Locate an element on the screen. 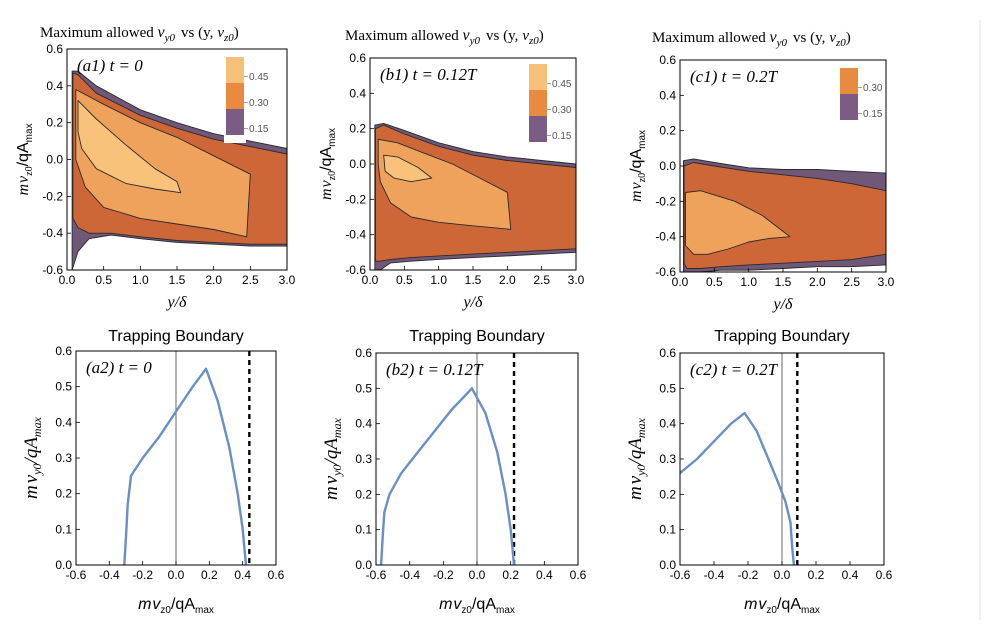 The height and width of the screenshot is (632, 986). y-label-sub: y0 is located at coordinates (37, 469).